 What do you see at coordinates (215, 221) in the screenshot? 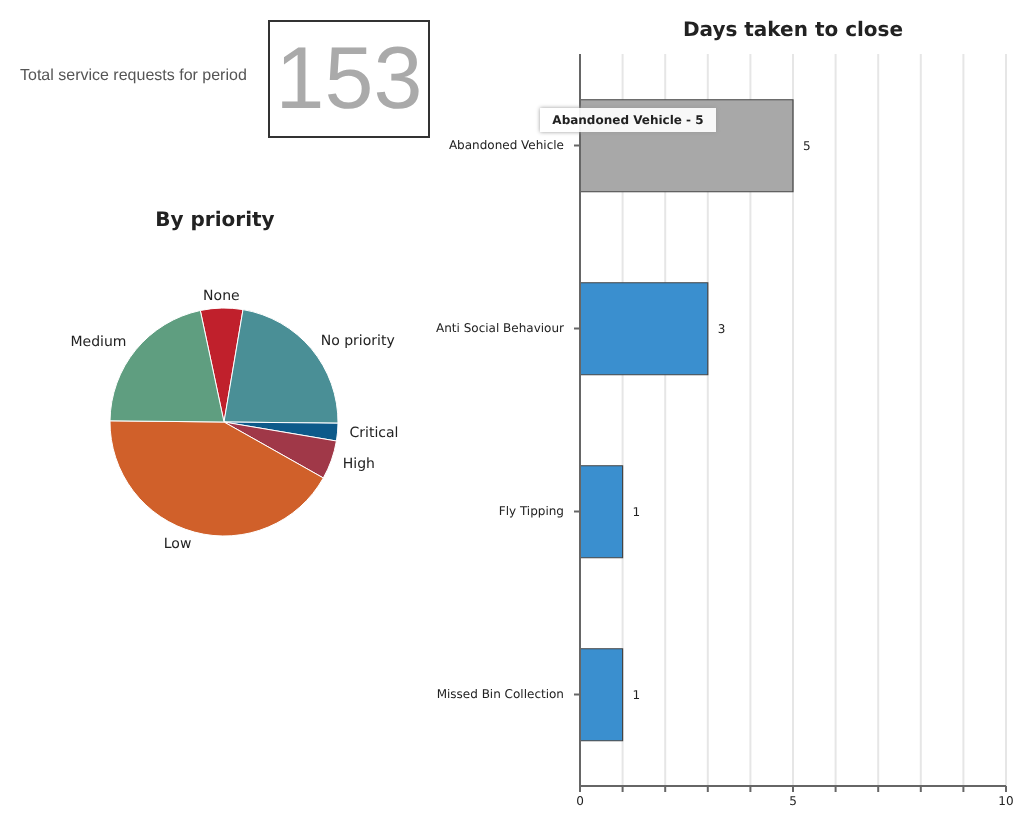
I see `chart-title: By priority` at bounding box center [215, 221].